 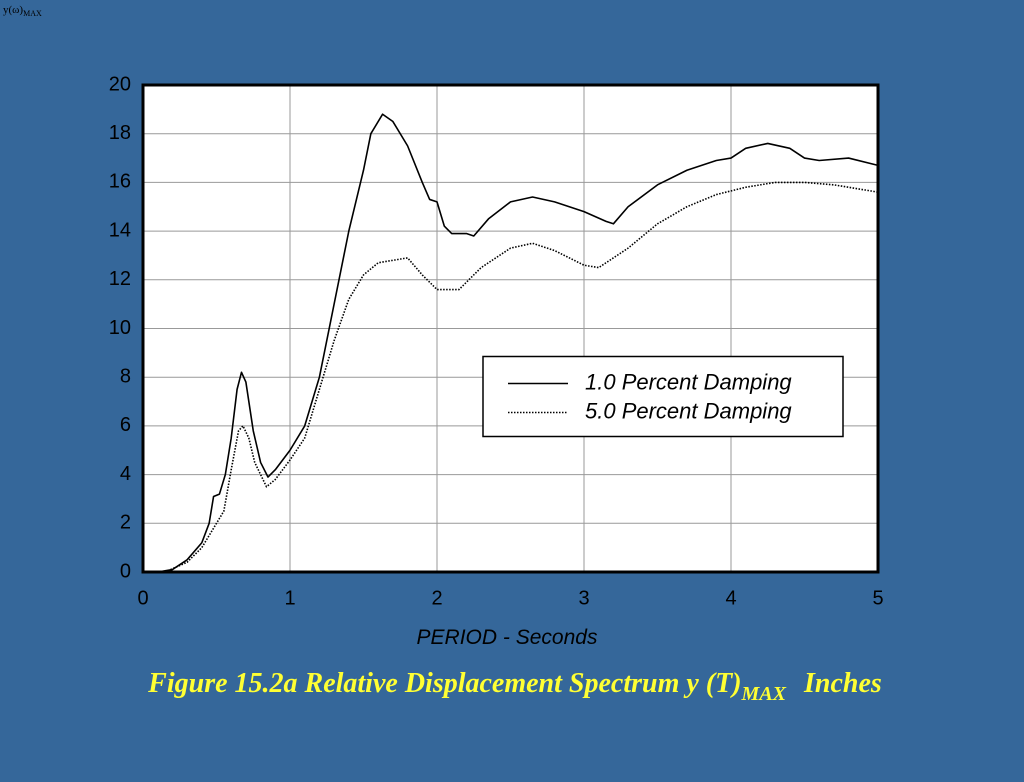 I want to click on y-tick-label: 12, so click(x=120, y=279).